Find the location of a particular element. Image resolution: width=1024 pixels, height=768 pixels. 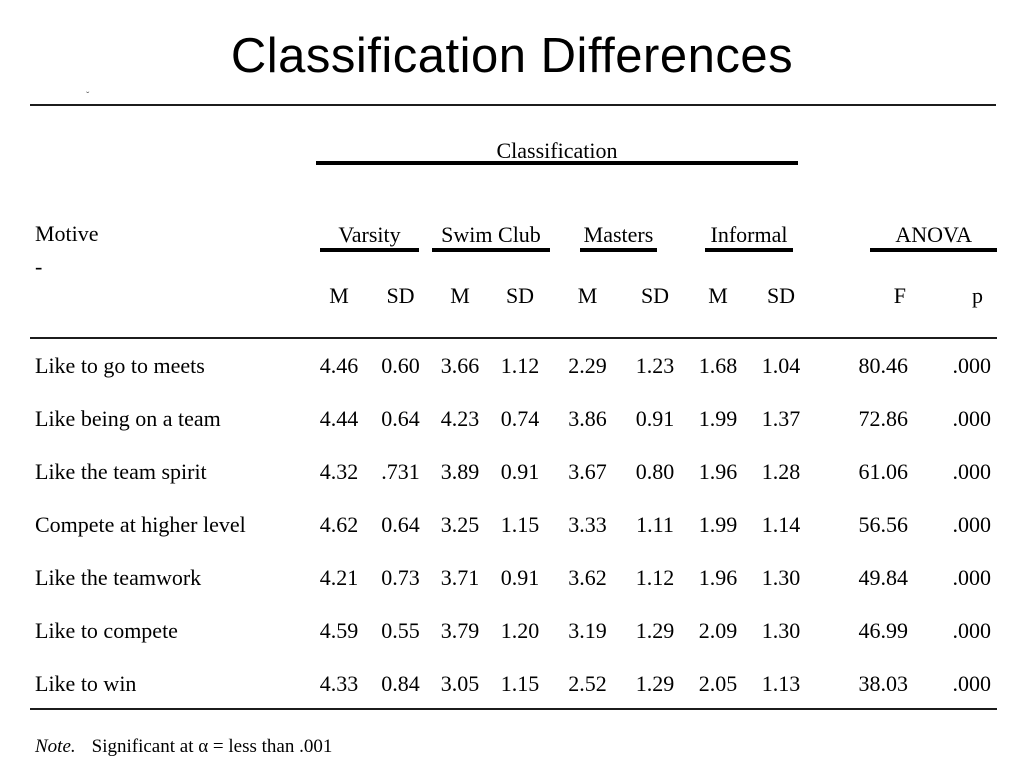

cell-varsity-sd: 0.84 is located at coordinates (400, 683).